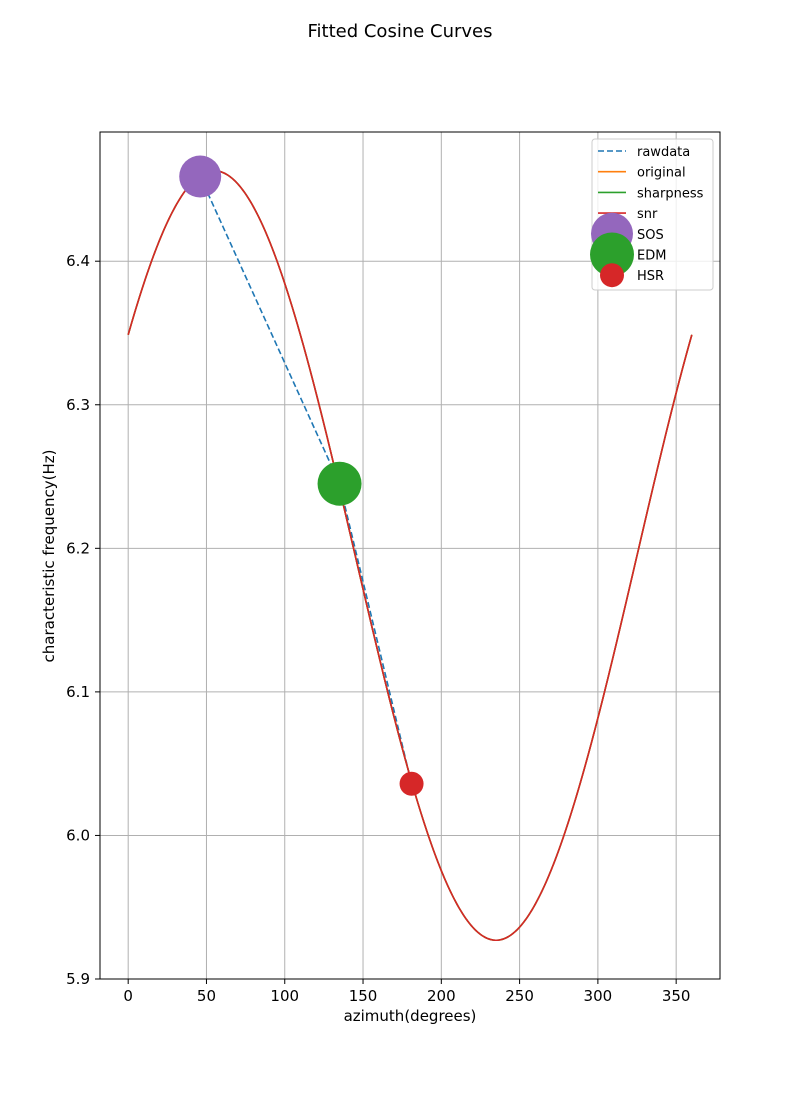 The image size is (800, 1100). I want to click on x-tick-label: 100, so click(284, 996).